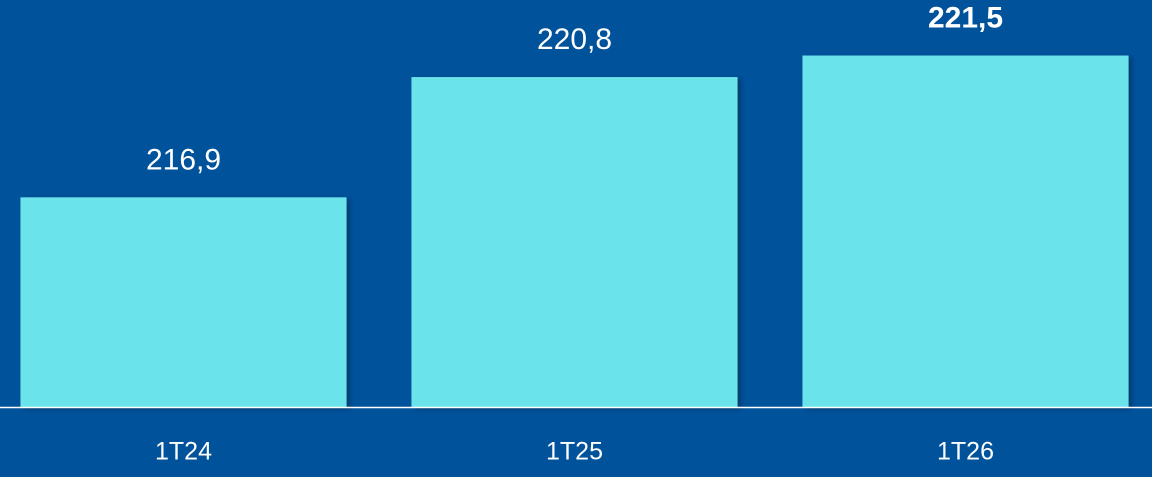  I want to click on x-tick-label: 1T25, so click(574, 452).